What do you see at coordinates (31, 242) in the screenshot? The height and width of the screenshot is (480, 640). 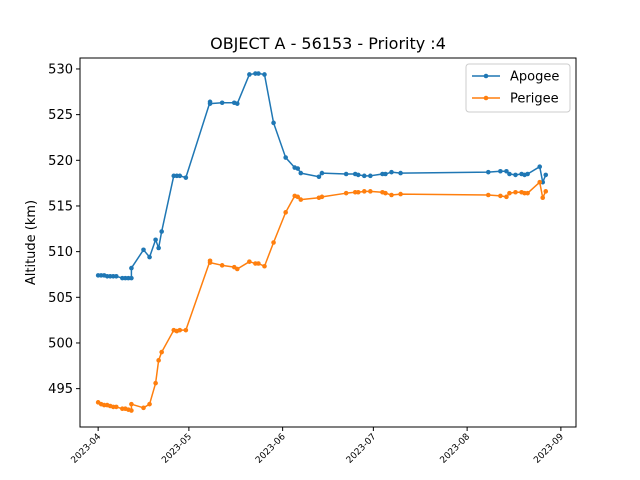 I see `y-axis-label: Altitude (km)` at bounding box center [31, 242].